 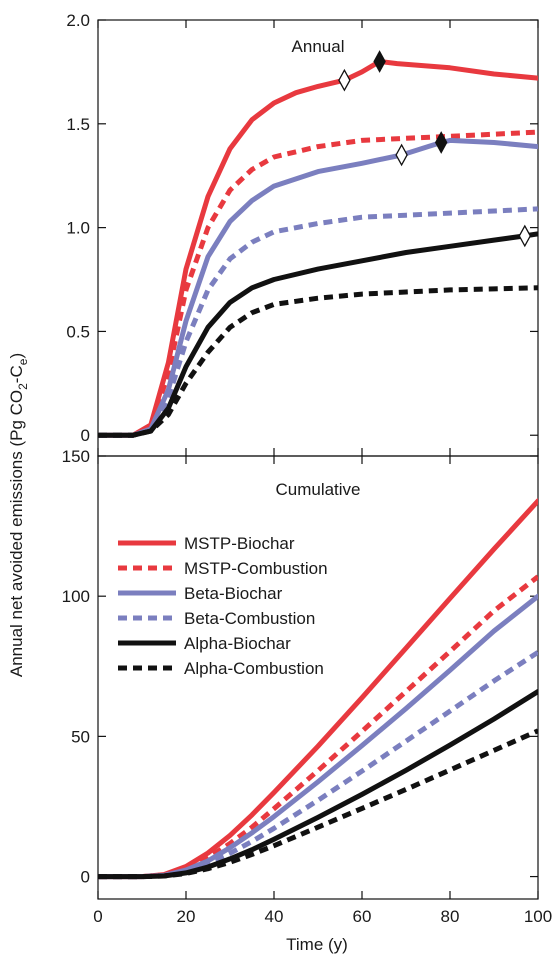 What do you see at coordinates (23, 386) in the screenshot?
I see `y-axis-label-sub-2: 2` at bounding box center [23, 386].